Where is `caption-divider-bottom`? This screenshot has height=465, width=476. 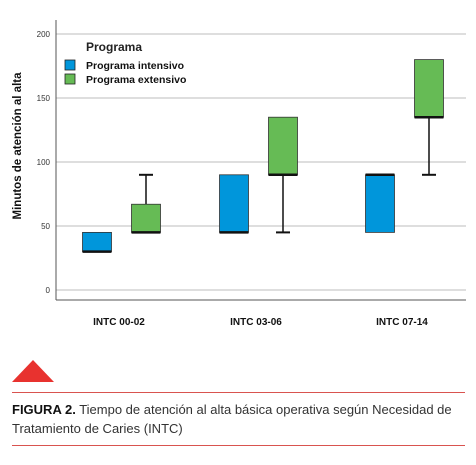
caption-divider-bottom is located at coordinates (238, 445).